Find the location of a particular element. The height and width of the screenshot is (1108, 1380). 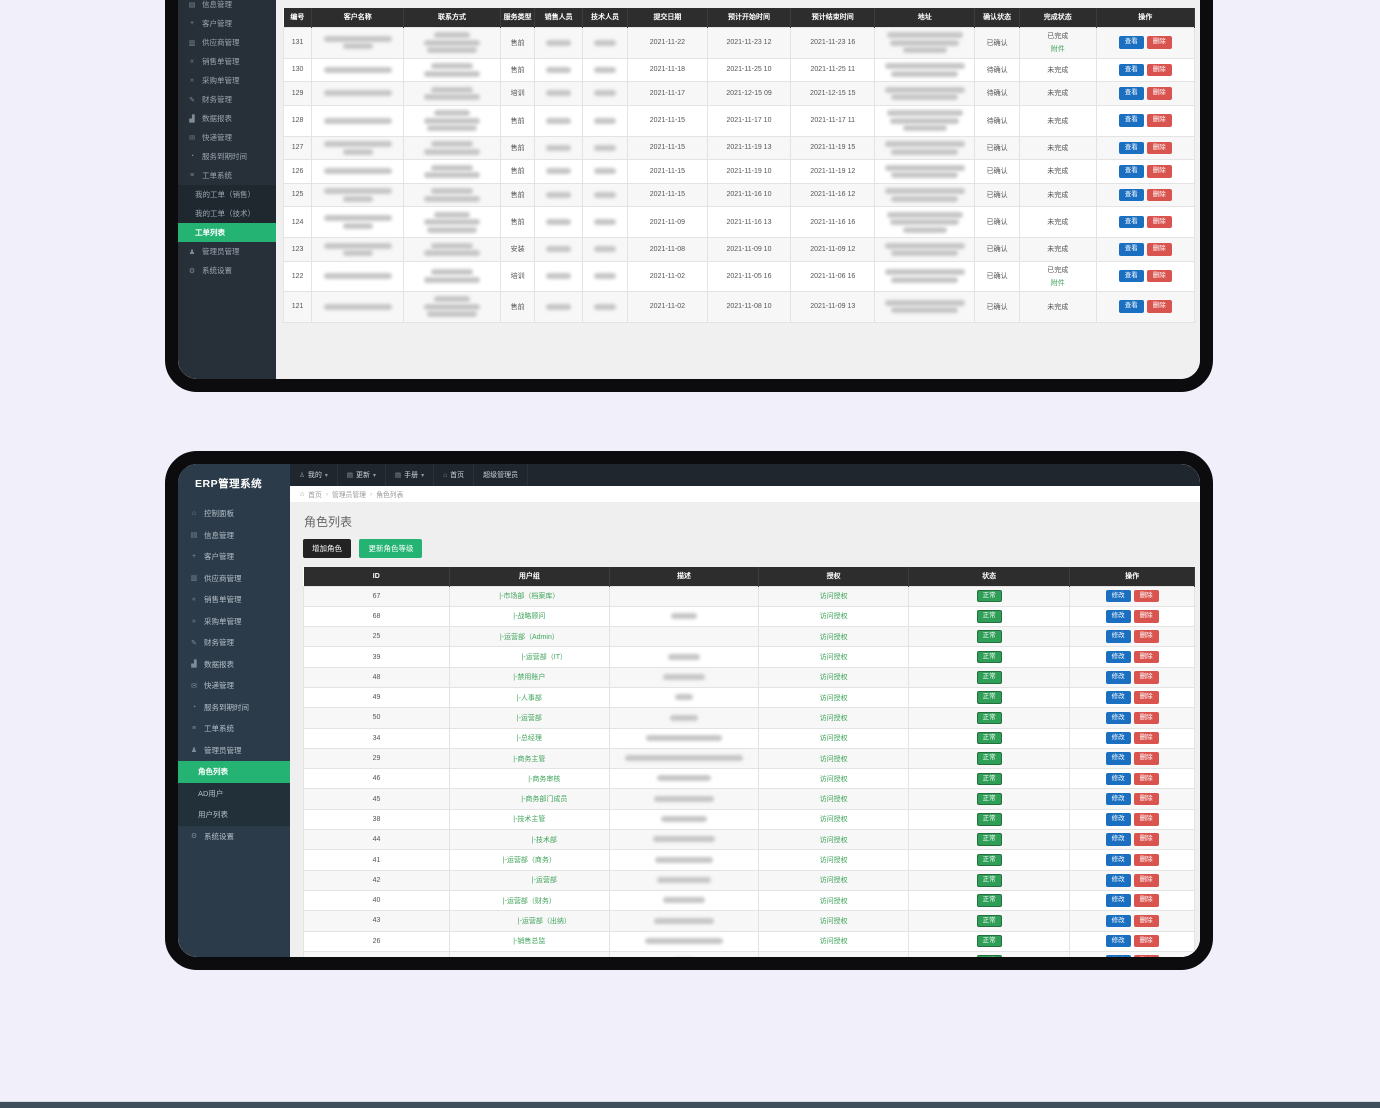

user-group-link: |-市场部主管 is located at coordinates (529, 956).